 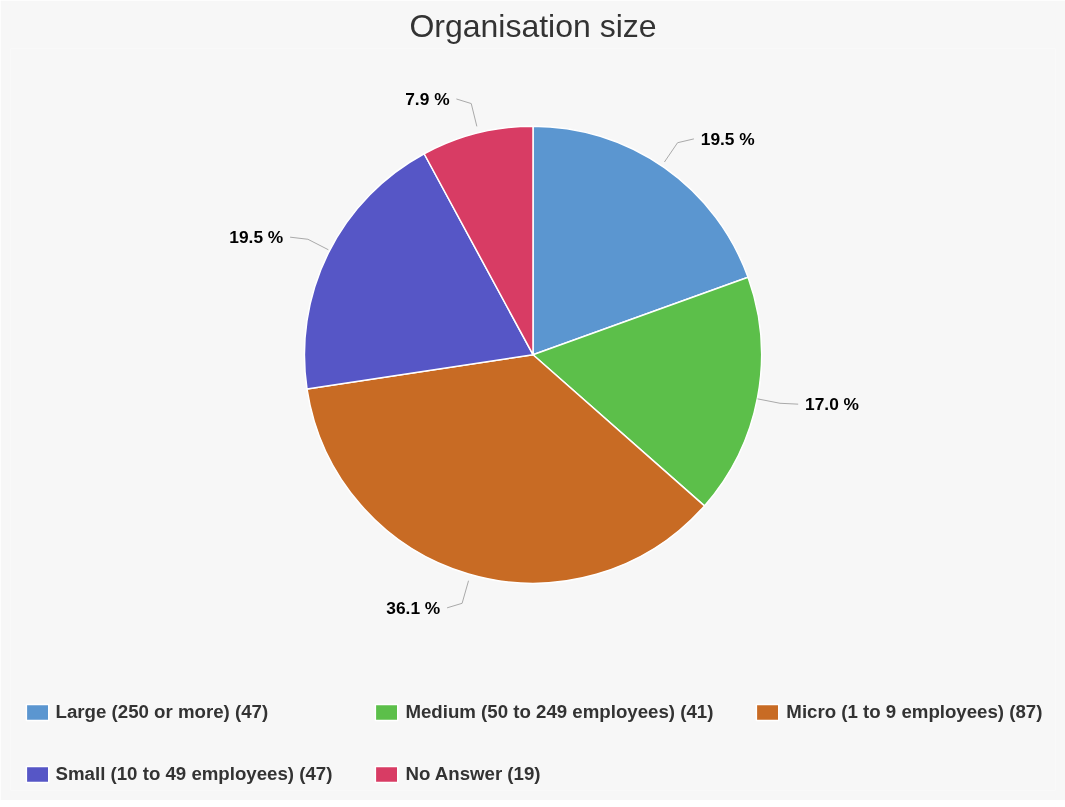 What do you see at coordinates (559, 712) in the screenshot?
I see `legend-label: Medium (50 to 249 employees) (41)` at bounding box center [559, 712].